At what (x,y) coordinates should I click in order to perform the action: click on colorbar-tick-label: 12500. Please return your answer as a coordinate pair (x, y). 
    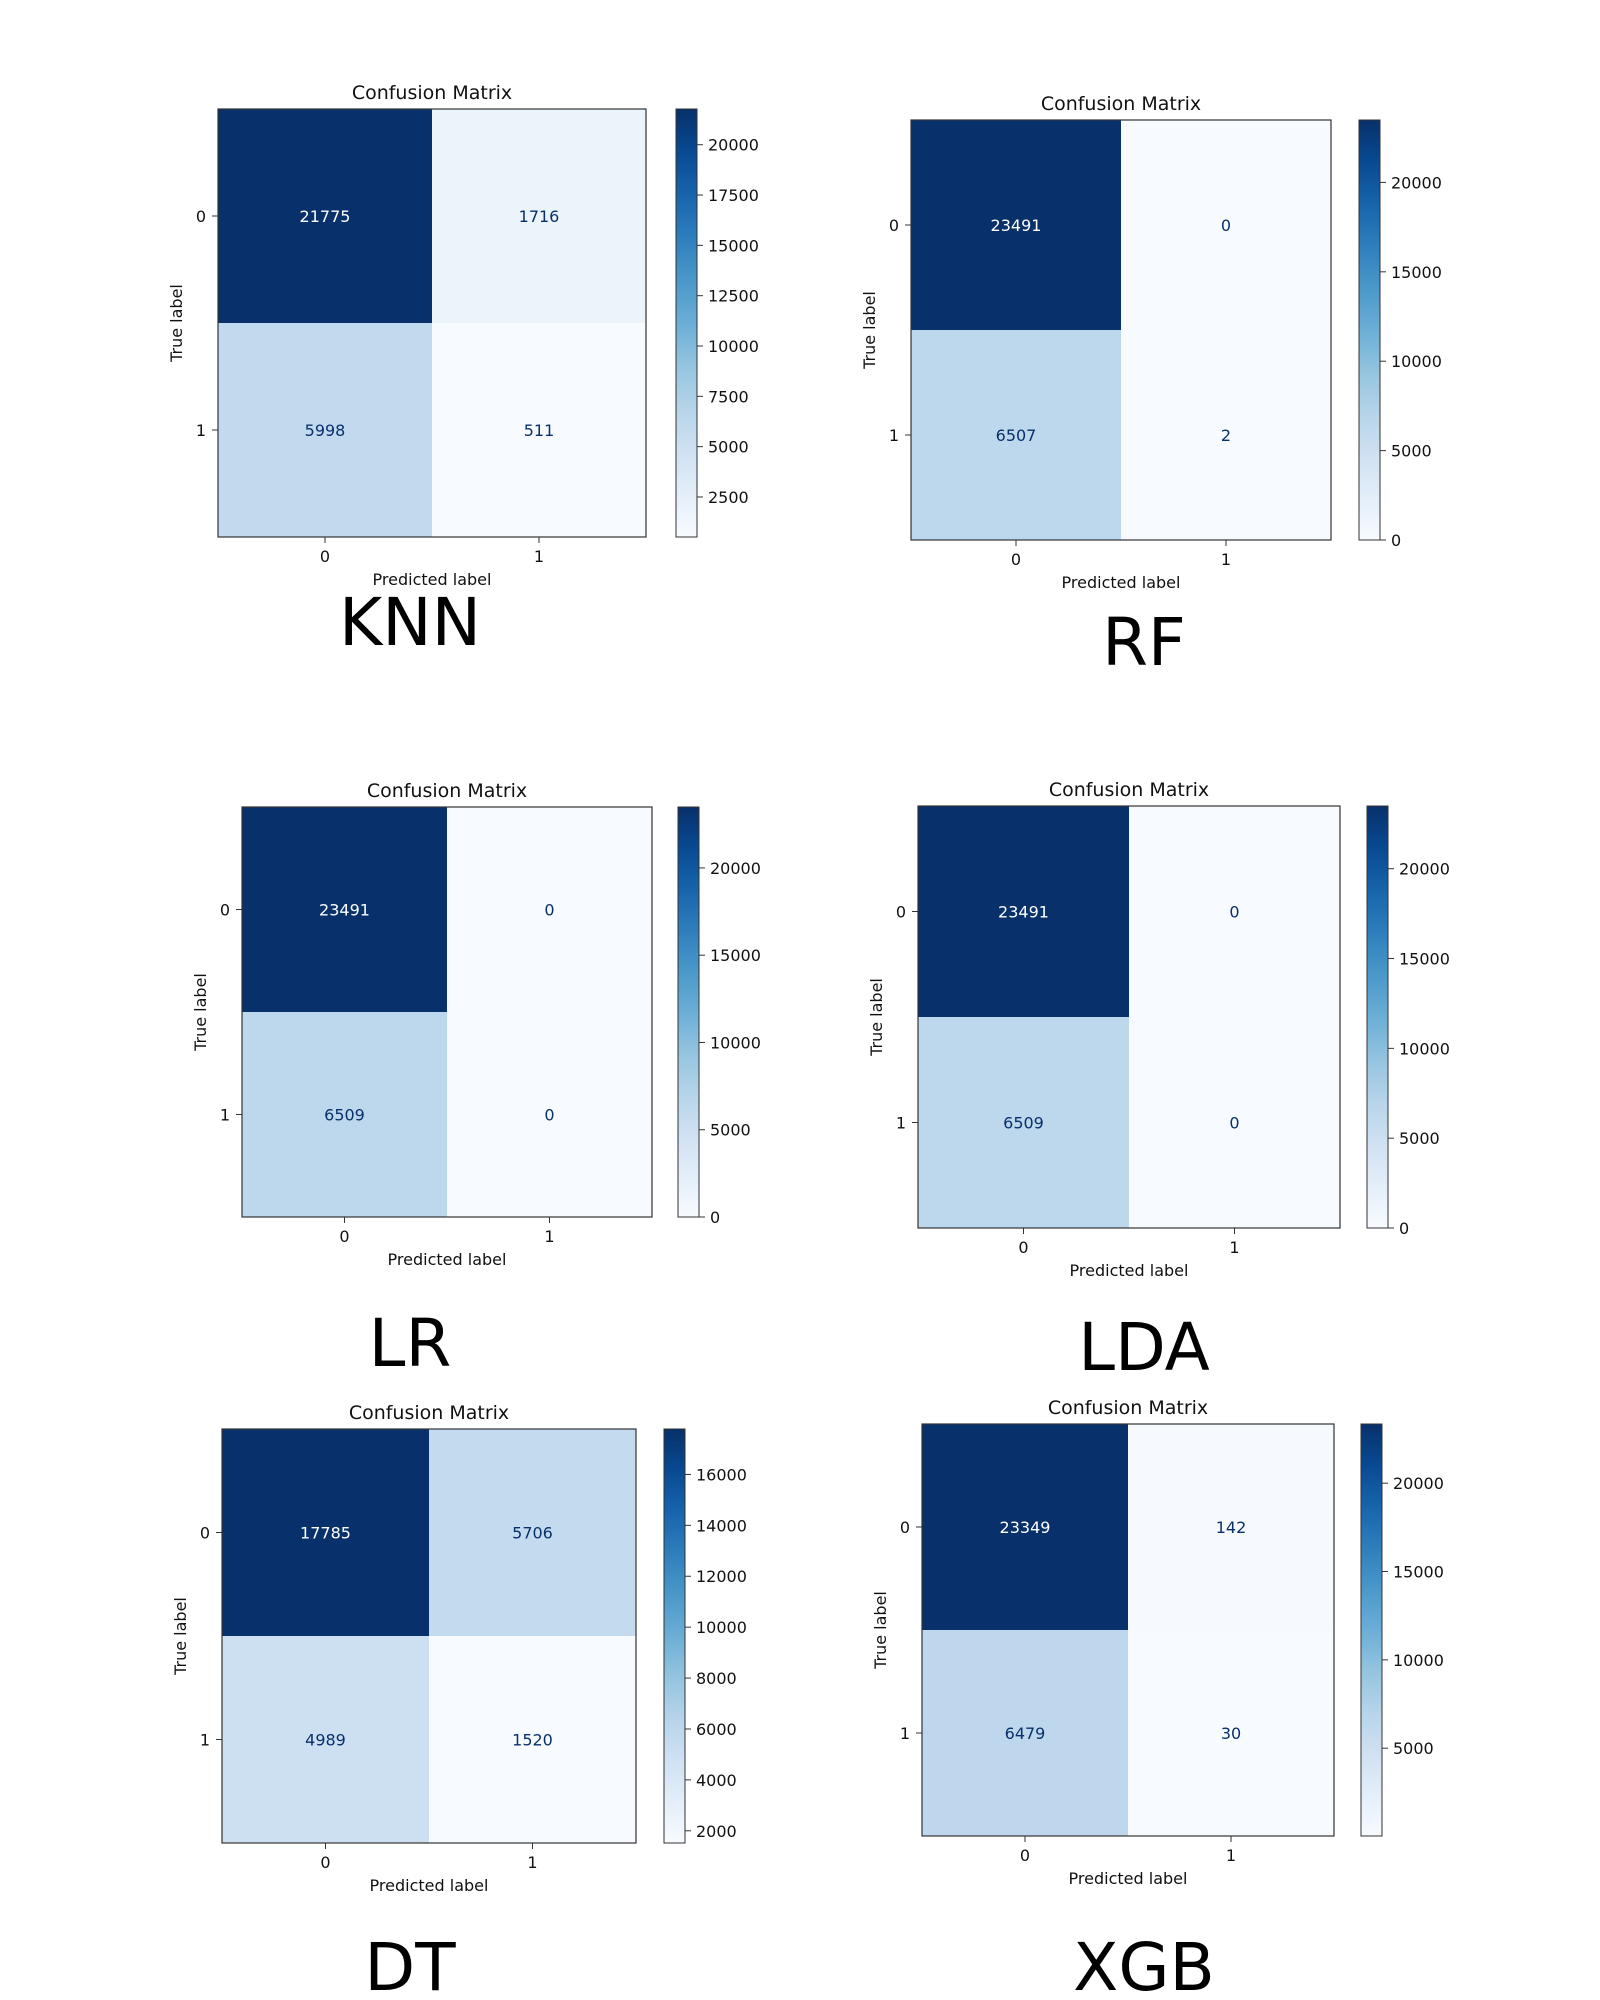
    Looking at the image, I should click on (733, 296).